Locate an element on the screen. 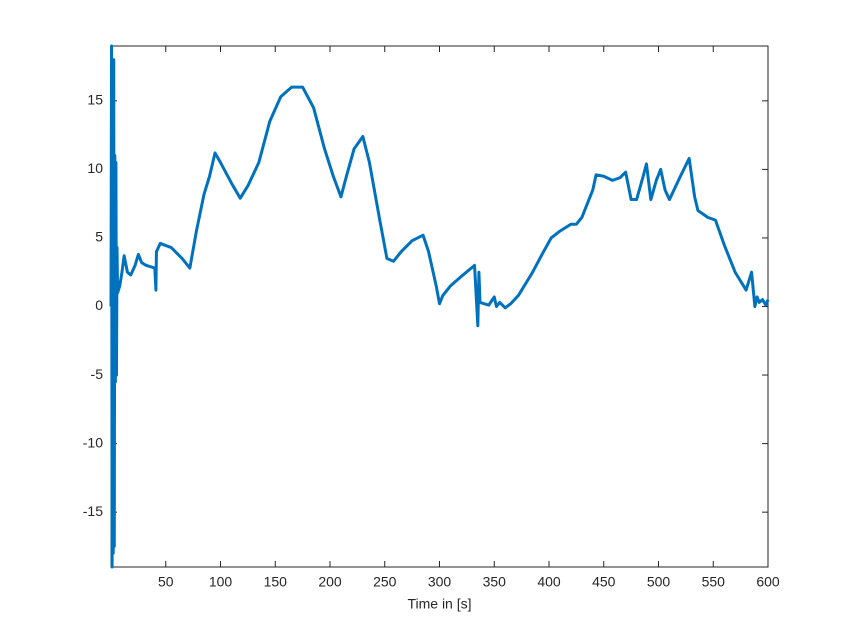  y-tick-label: -15 is located at coordinates (93, 511).